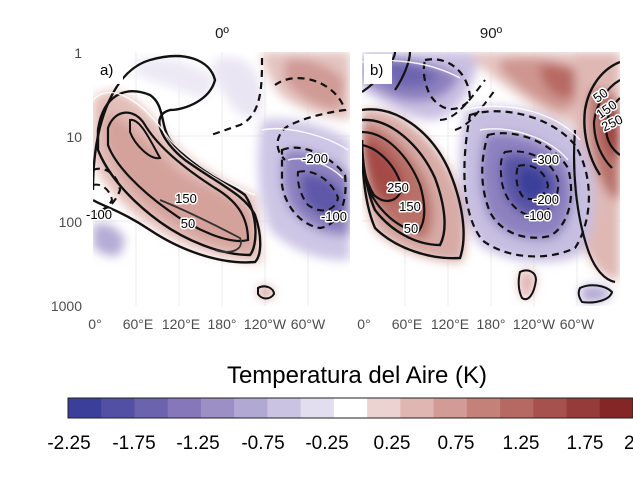 This screenshot has width=633, height=480. What do you see at coordinates (456, 443) in the screenshot?
I see `colorbar-tick-7: 0.75` at bounding box center [456, 443].